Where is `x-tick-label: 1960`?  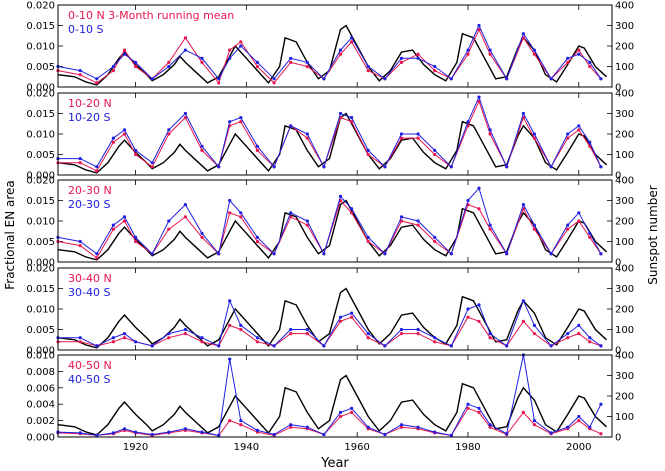 x-tick-label: 1960 is located at coordinates (356, 447).